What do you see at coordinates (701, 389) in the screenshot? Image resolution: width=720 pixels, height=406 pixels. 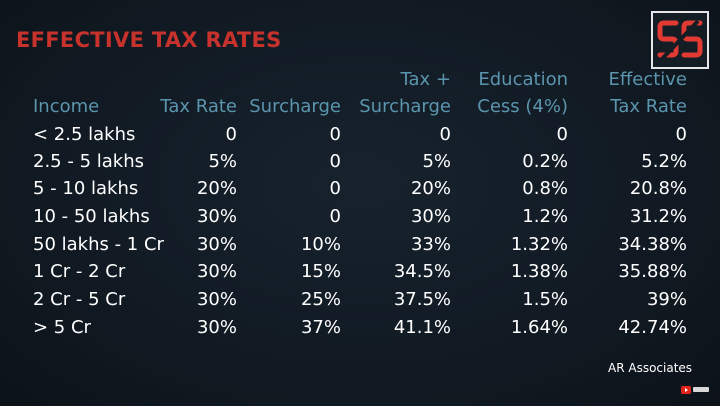 I see `subscribe-label-icon` at bounding box center [701, 389].